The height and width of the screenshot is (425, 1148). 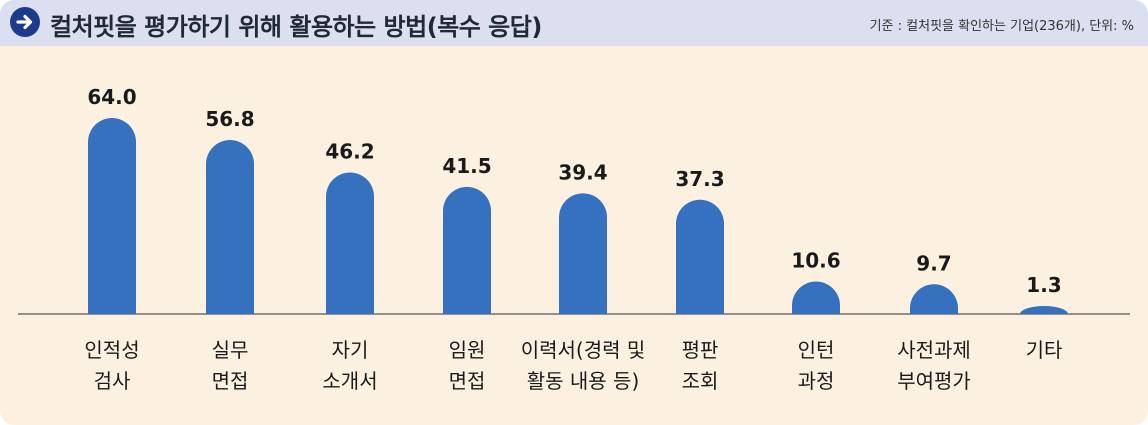 What do you see at coordinates (466, 166) in the screenshot?
I see `data-label: 41.5` at bounding box center [466, 166].